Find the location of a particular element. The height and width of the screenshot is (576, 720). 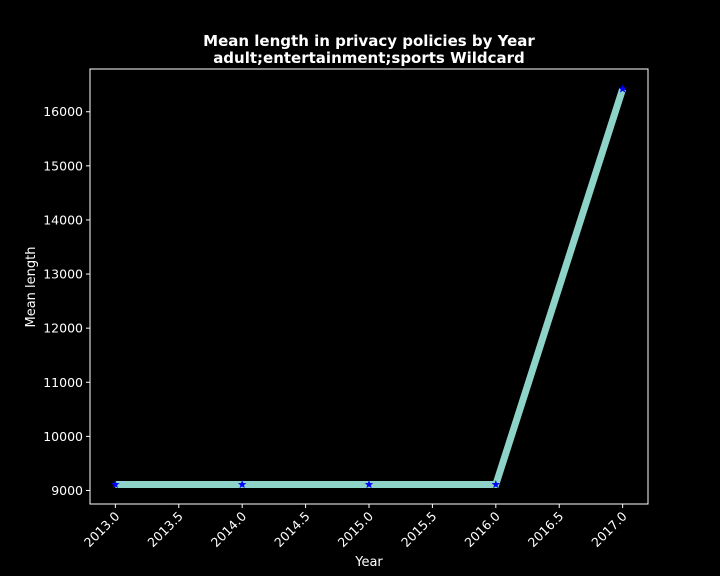

y-tick-label: 9000 is located at coordinates (67, 490).